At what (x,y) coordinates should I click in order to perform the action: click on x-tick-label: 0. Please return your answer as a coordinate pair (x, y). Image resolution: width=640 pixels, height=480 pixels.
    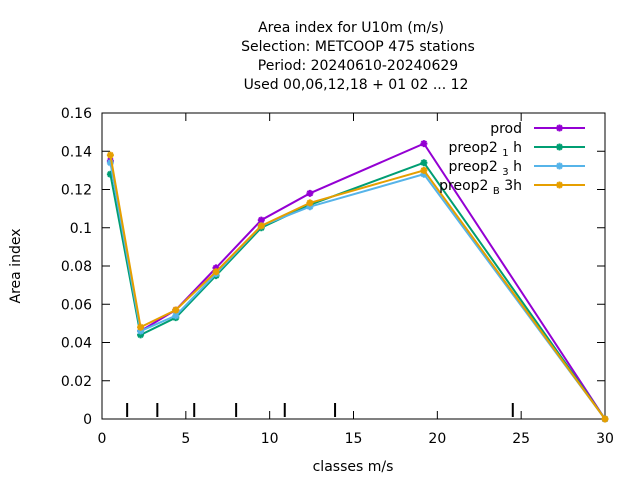
    Looking at the image, I should click on (102, 439).